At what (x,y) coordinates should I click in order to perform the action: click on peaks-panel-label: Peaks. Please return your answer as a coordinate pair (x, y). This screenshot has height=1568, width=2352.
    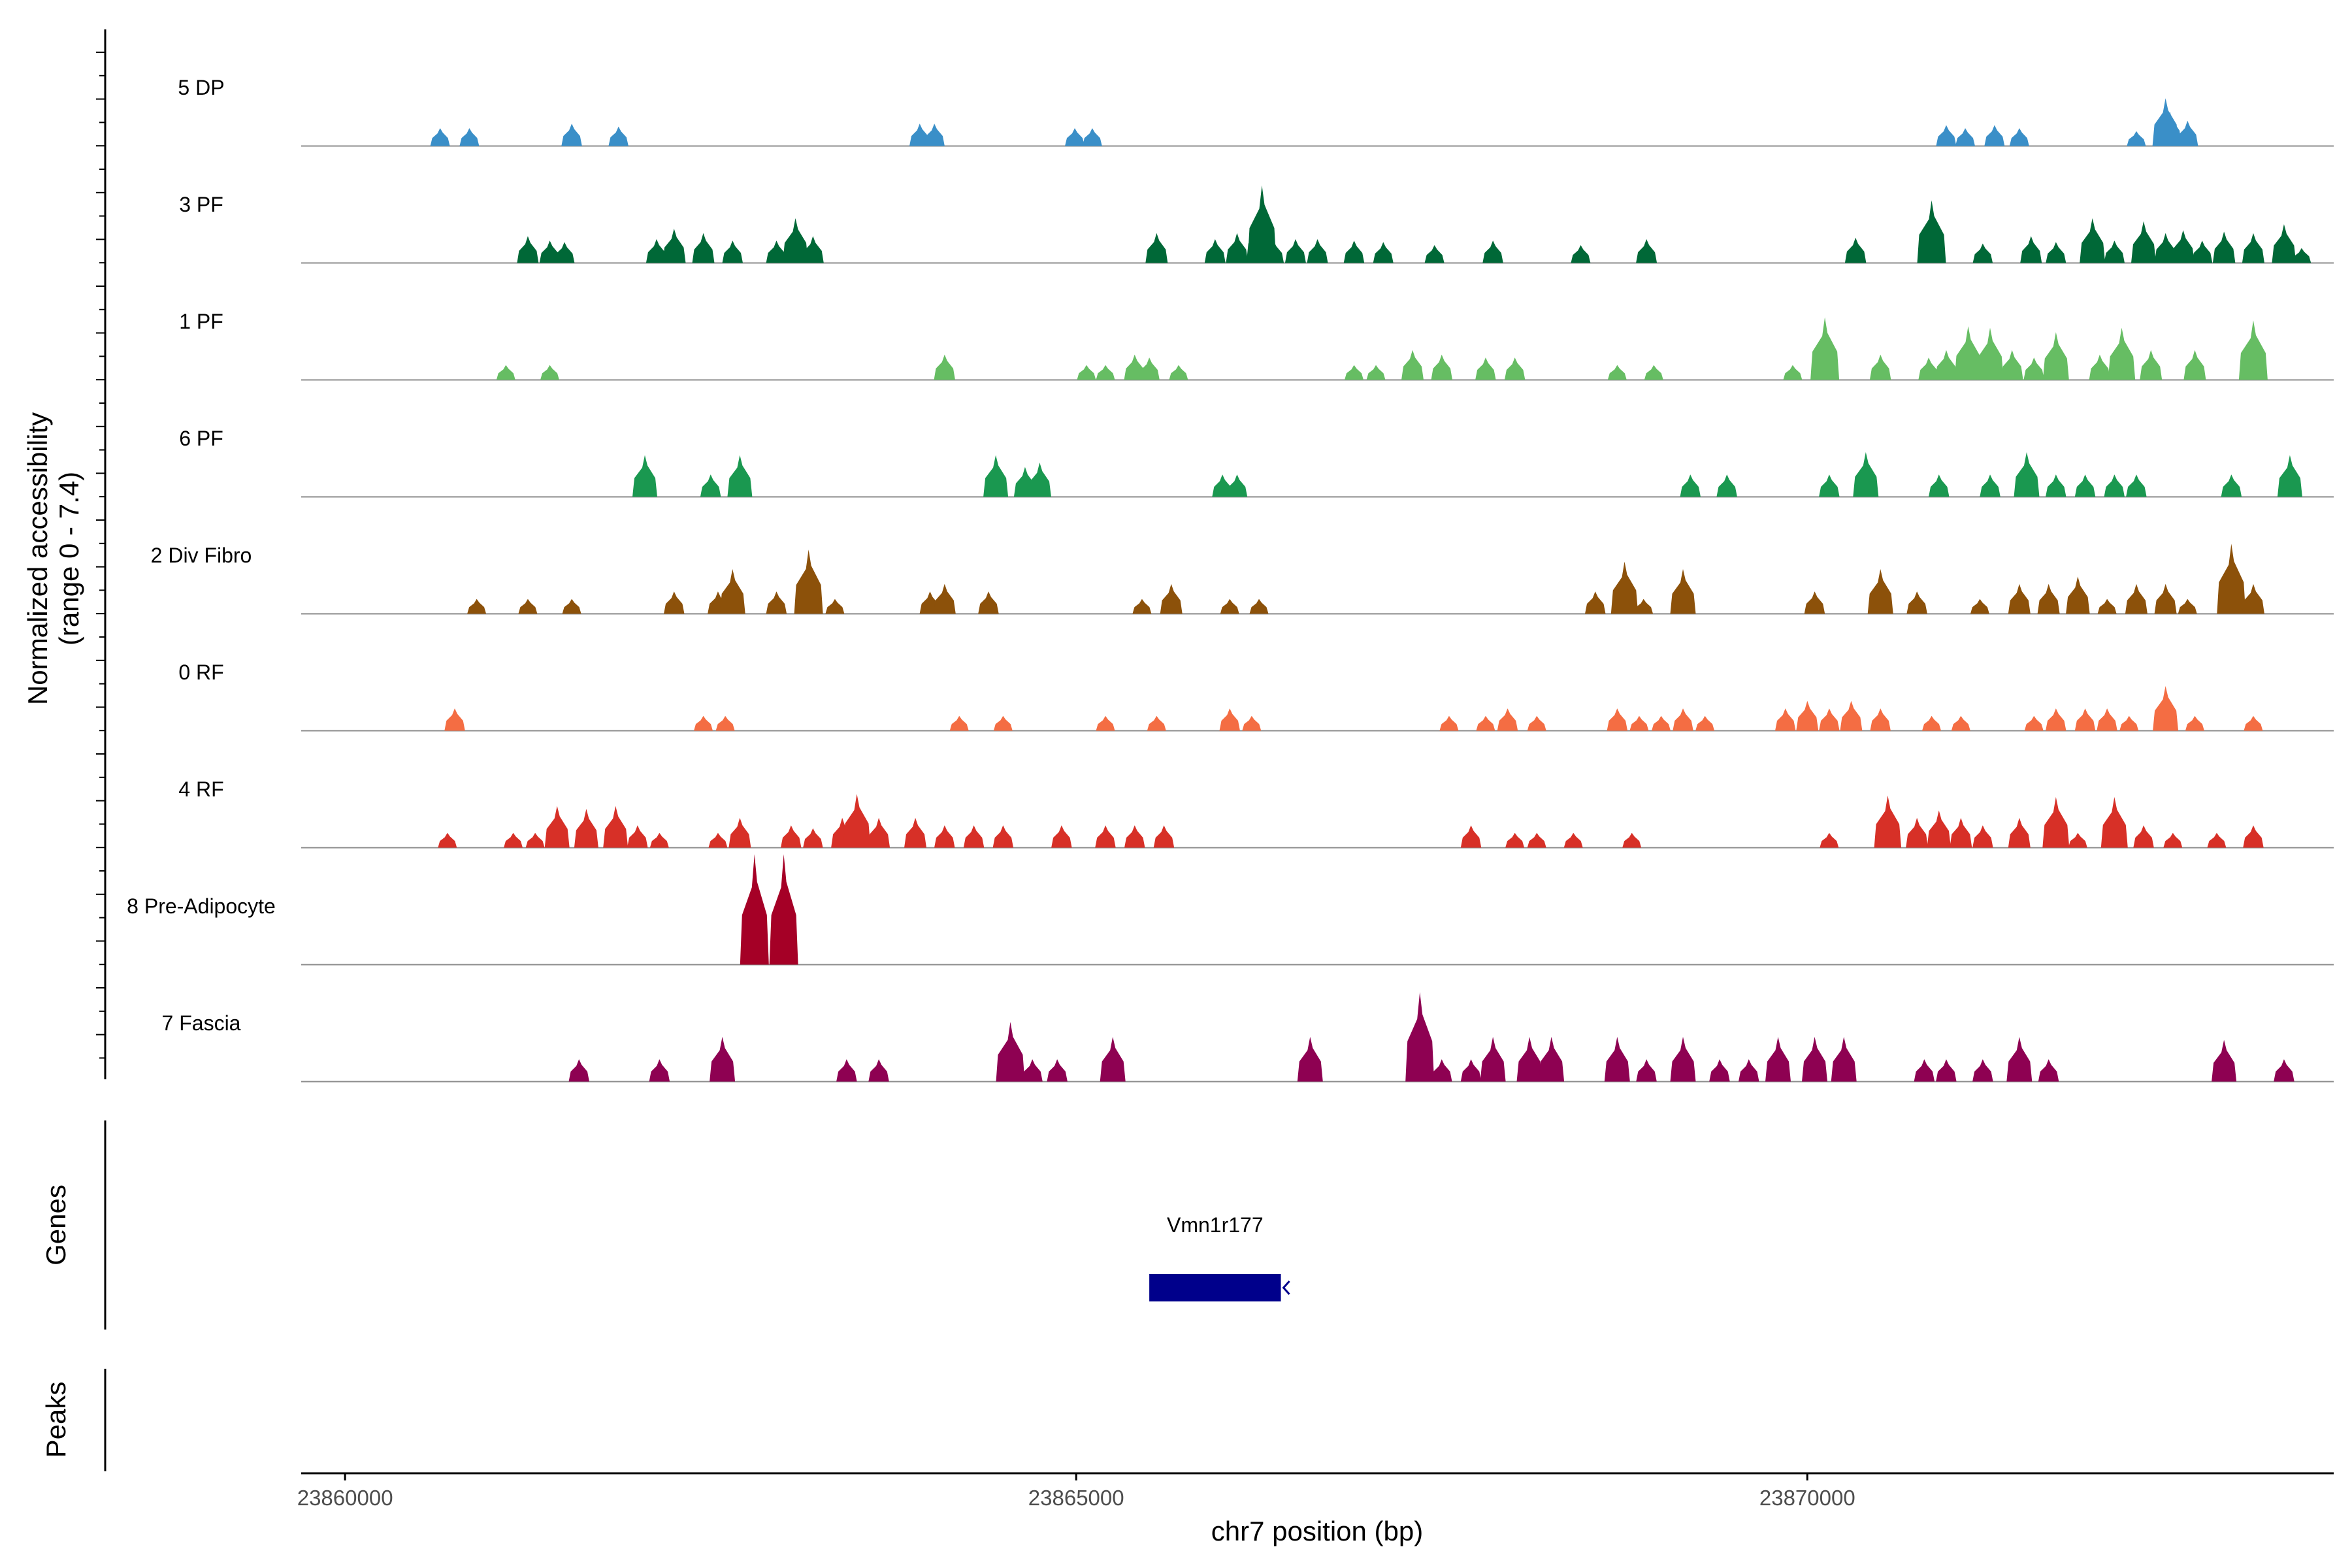
    Looking at the image, I should click on (56, 1420).